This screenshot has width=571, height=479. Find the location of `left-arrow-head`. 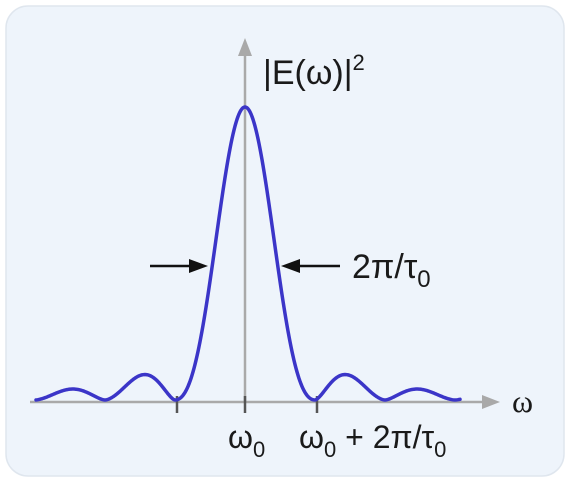

left-arrow-head is located at coordinates (198, 266).